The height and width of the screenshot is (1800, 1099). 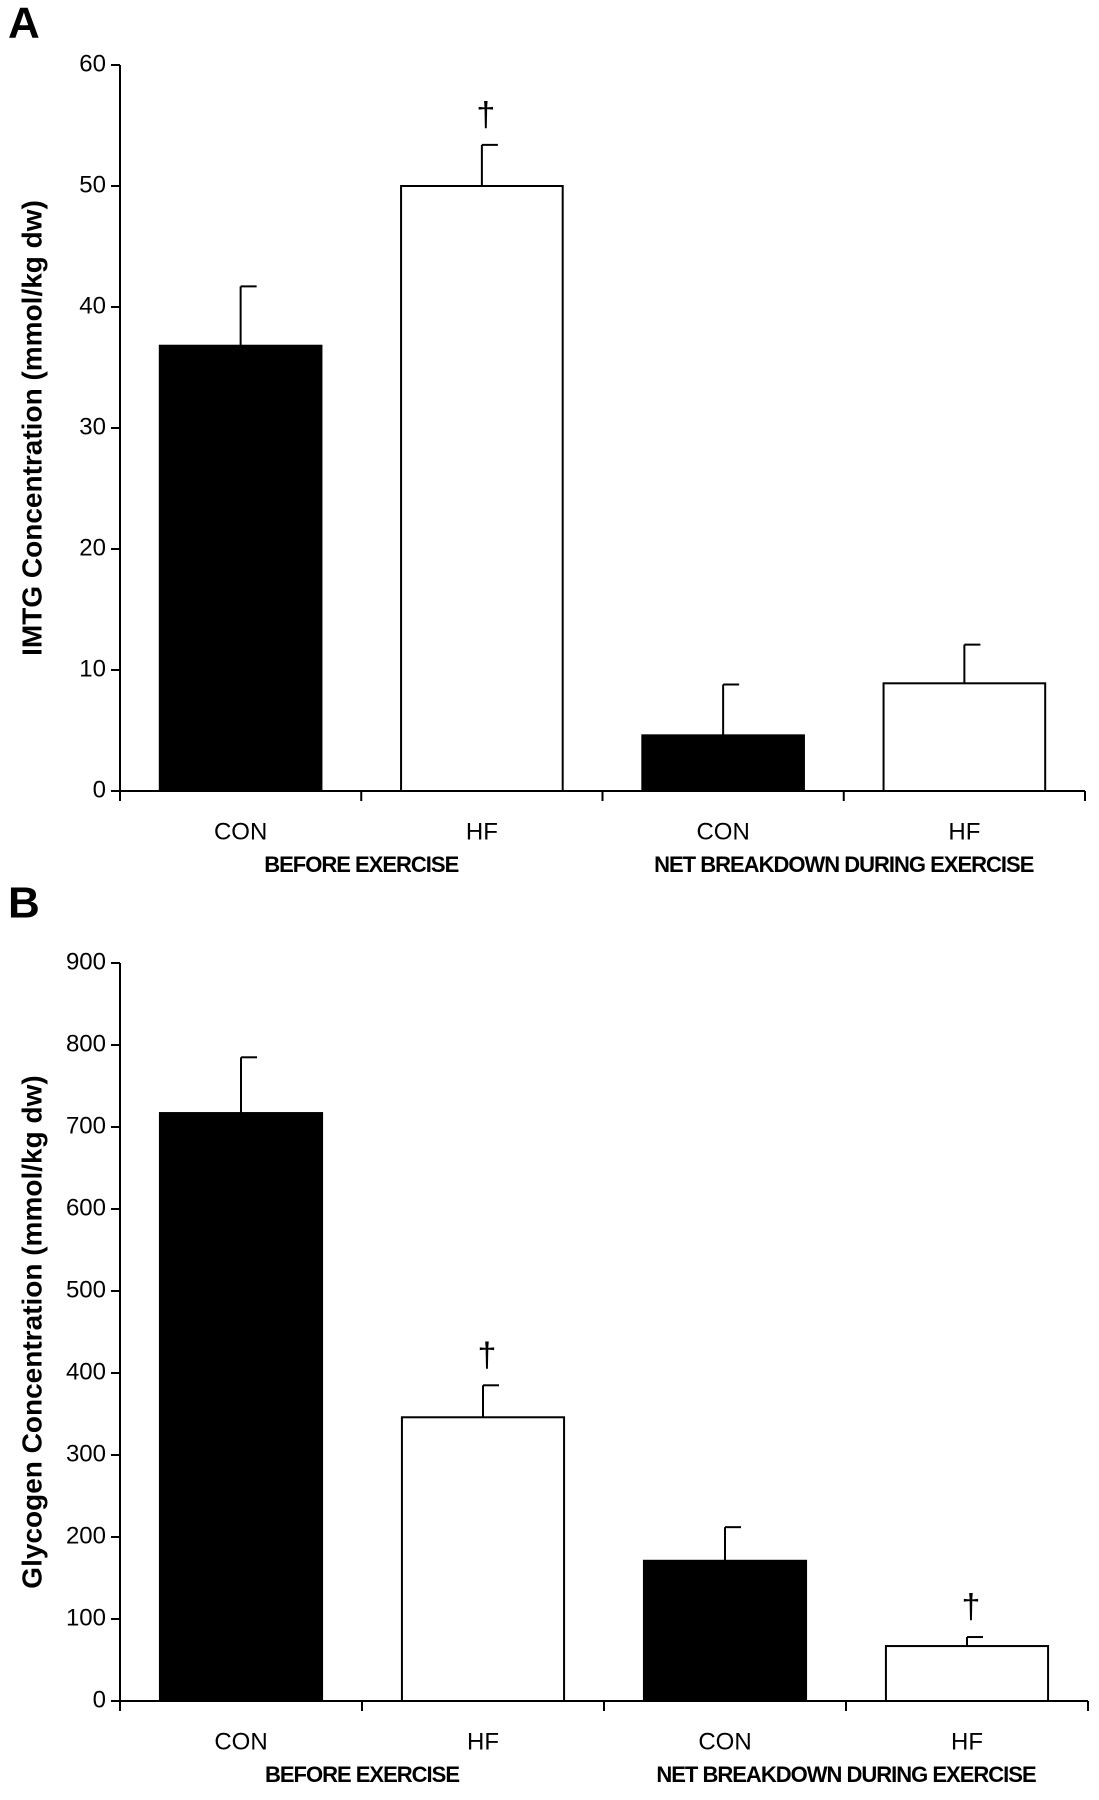 I want to click on y-tick-label: 200, so click(x=86, y=1535).